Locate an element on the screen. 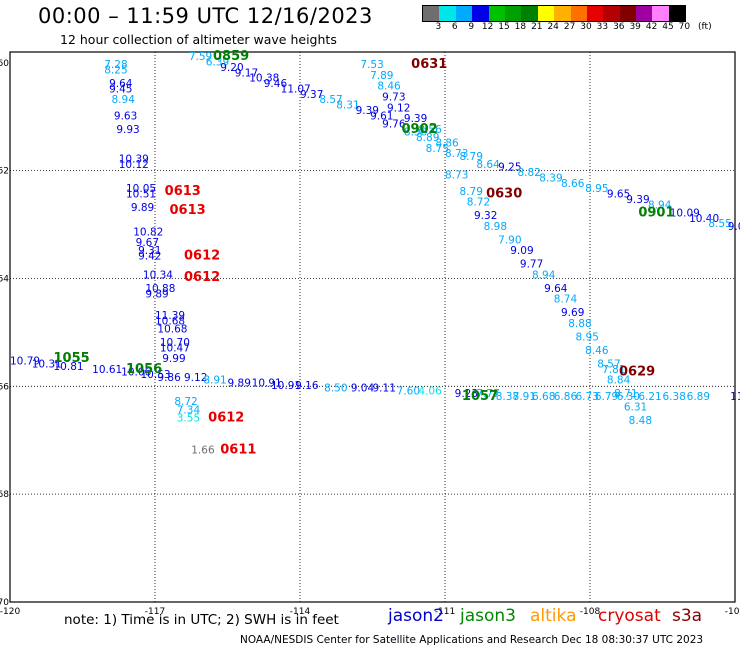 This screenshot has width=740, height=650. pass-time-label: 1055 is located at coordinates (72, 358).